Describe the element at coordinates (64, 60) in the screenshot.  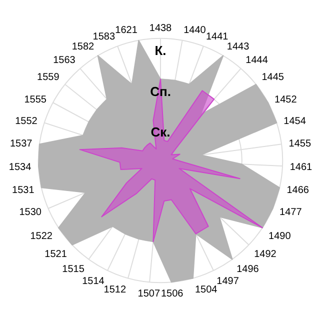
I see `spoke-label: 1563` at that location.